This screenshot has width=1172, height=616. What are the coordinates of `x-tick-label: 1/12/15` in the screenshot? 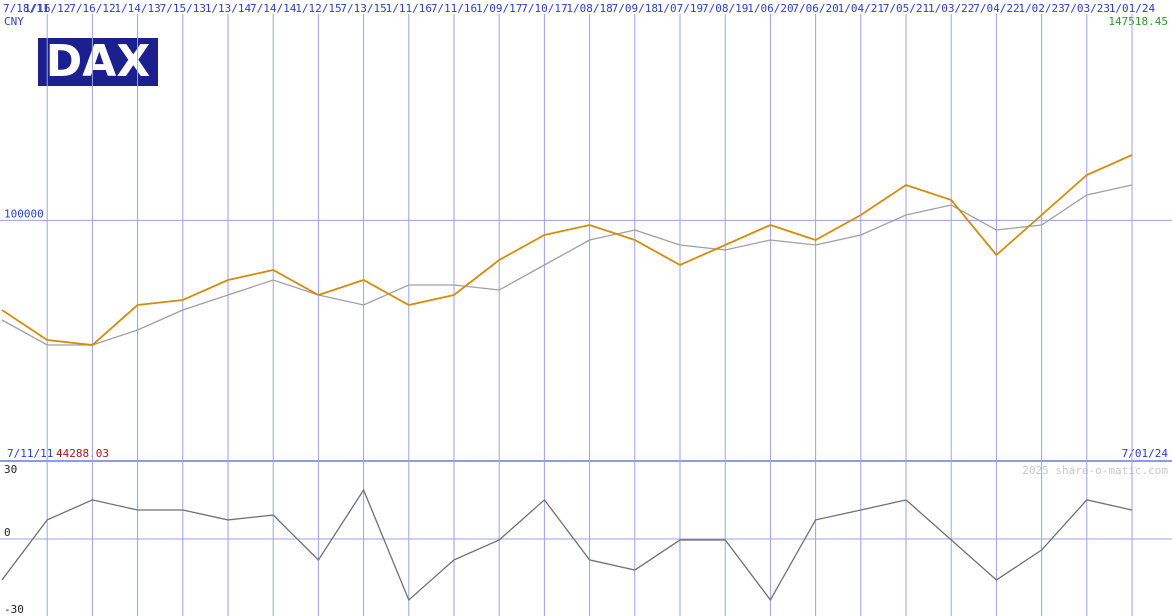 It's located at (318, 8).